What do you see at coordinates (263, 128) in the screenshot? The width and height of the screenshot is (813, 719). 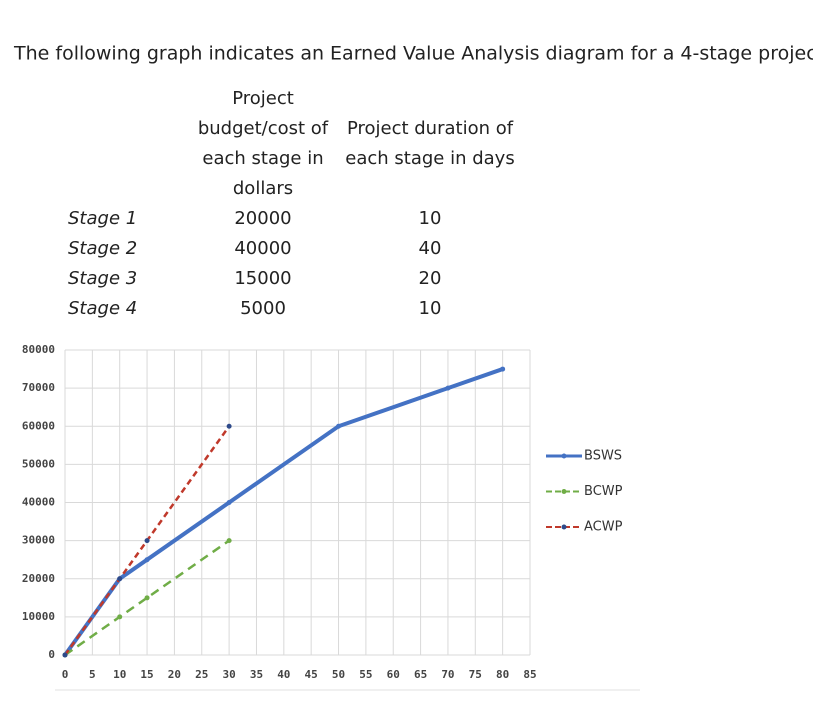 I see `column-header: budget/cost of` at bounding box center [263, 128].